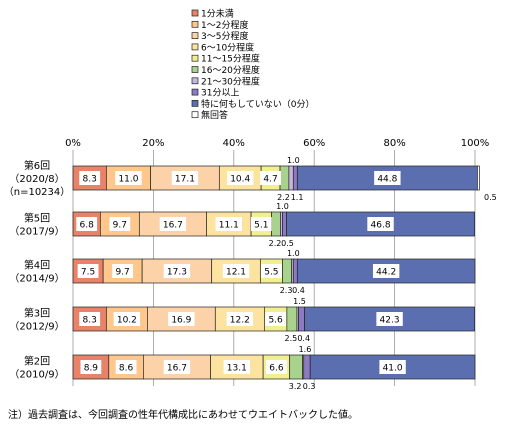  I want to click on data-label-5-8: 1.6, so click(305, 349).